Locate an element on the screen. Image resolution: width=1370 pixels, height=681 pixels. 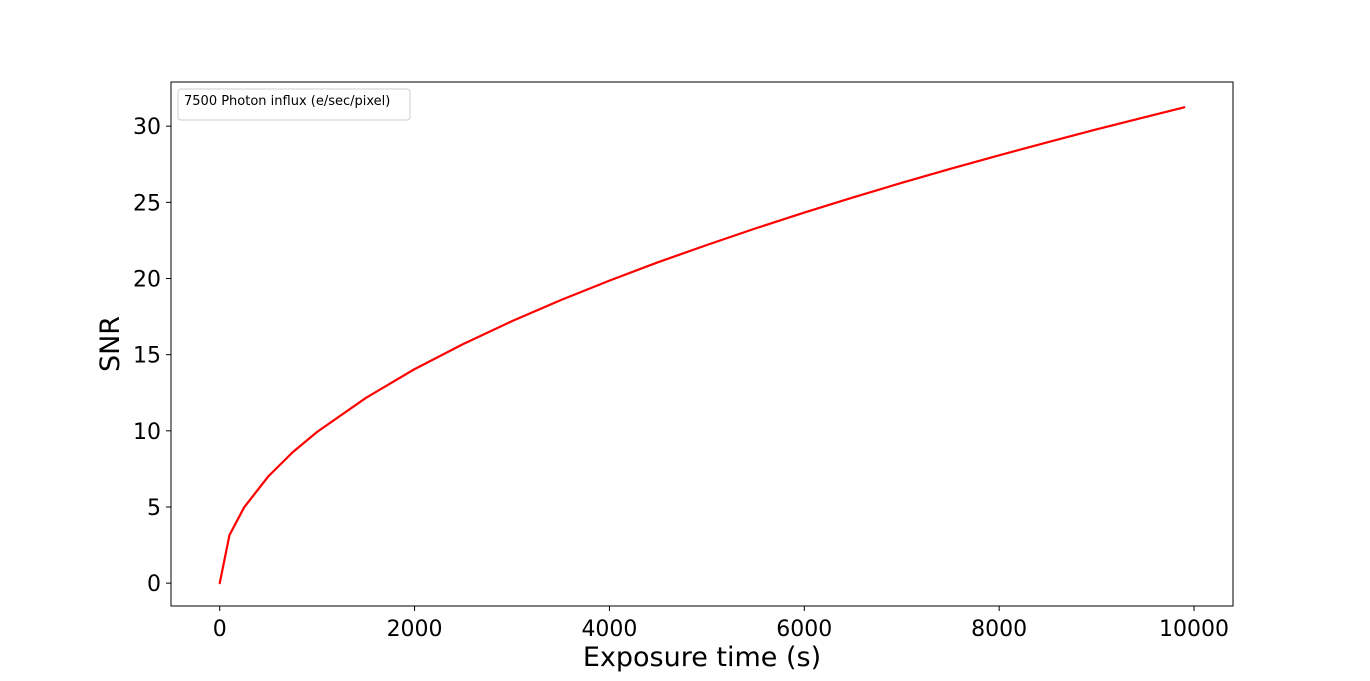
x-tick-label: 4000 is located at coordinates (609, 629).